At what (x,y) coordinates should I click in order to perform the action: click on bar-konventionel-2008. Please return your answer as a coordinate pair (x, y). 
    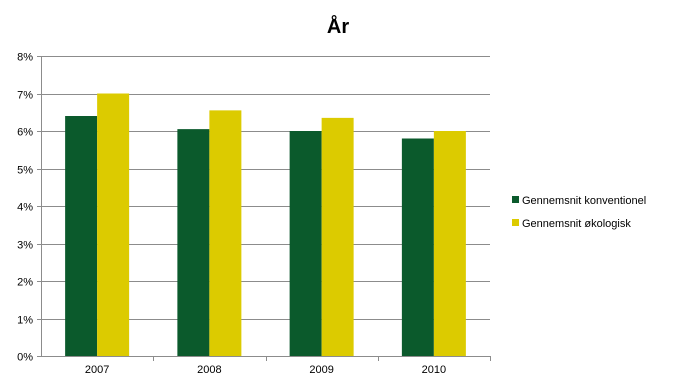
    Looking at the image, I should click on (193, 242).